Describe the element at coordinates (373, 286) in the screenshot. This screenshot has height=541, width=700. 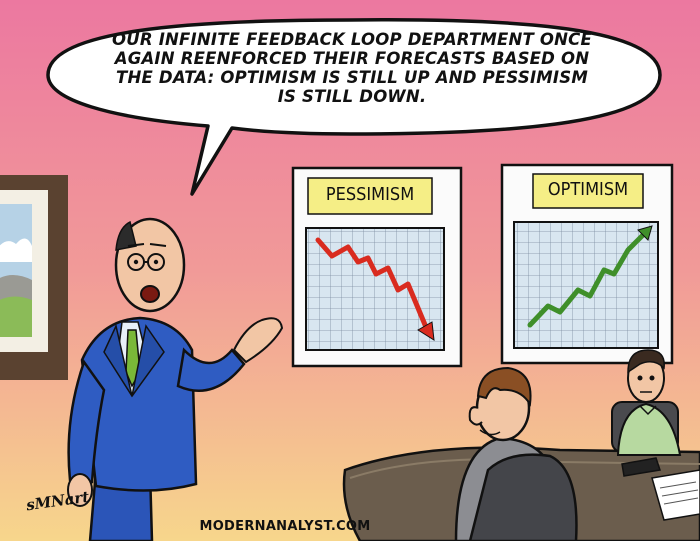
I see `pessimism-trend-line` at that location.